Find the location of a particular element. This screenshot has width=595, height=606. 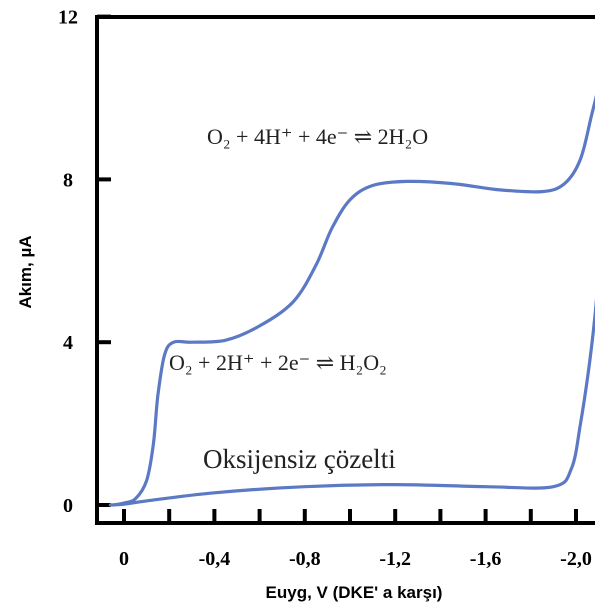

y-tick-label: 12 is located at coordinates (68, 18).